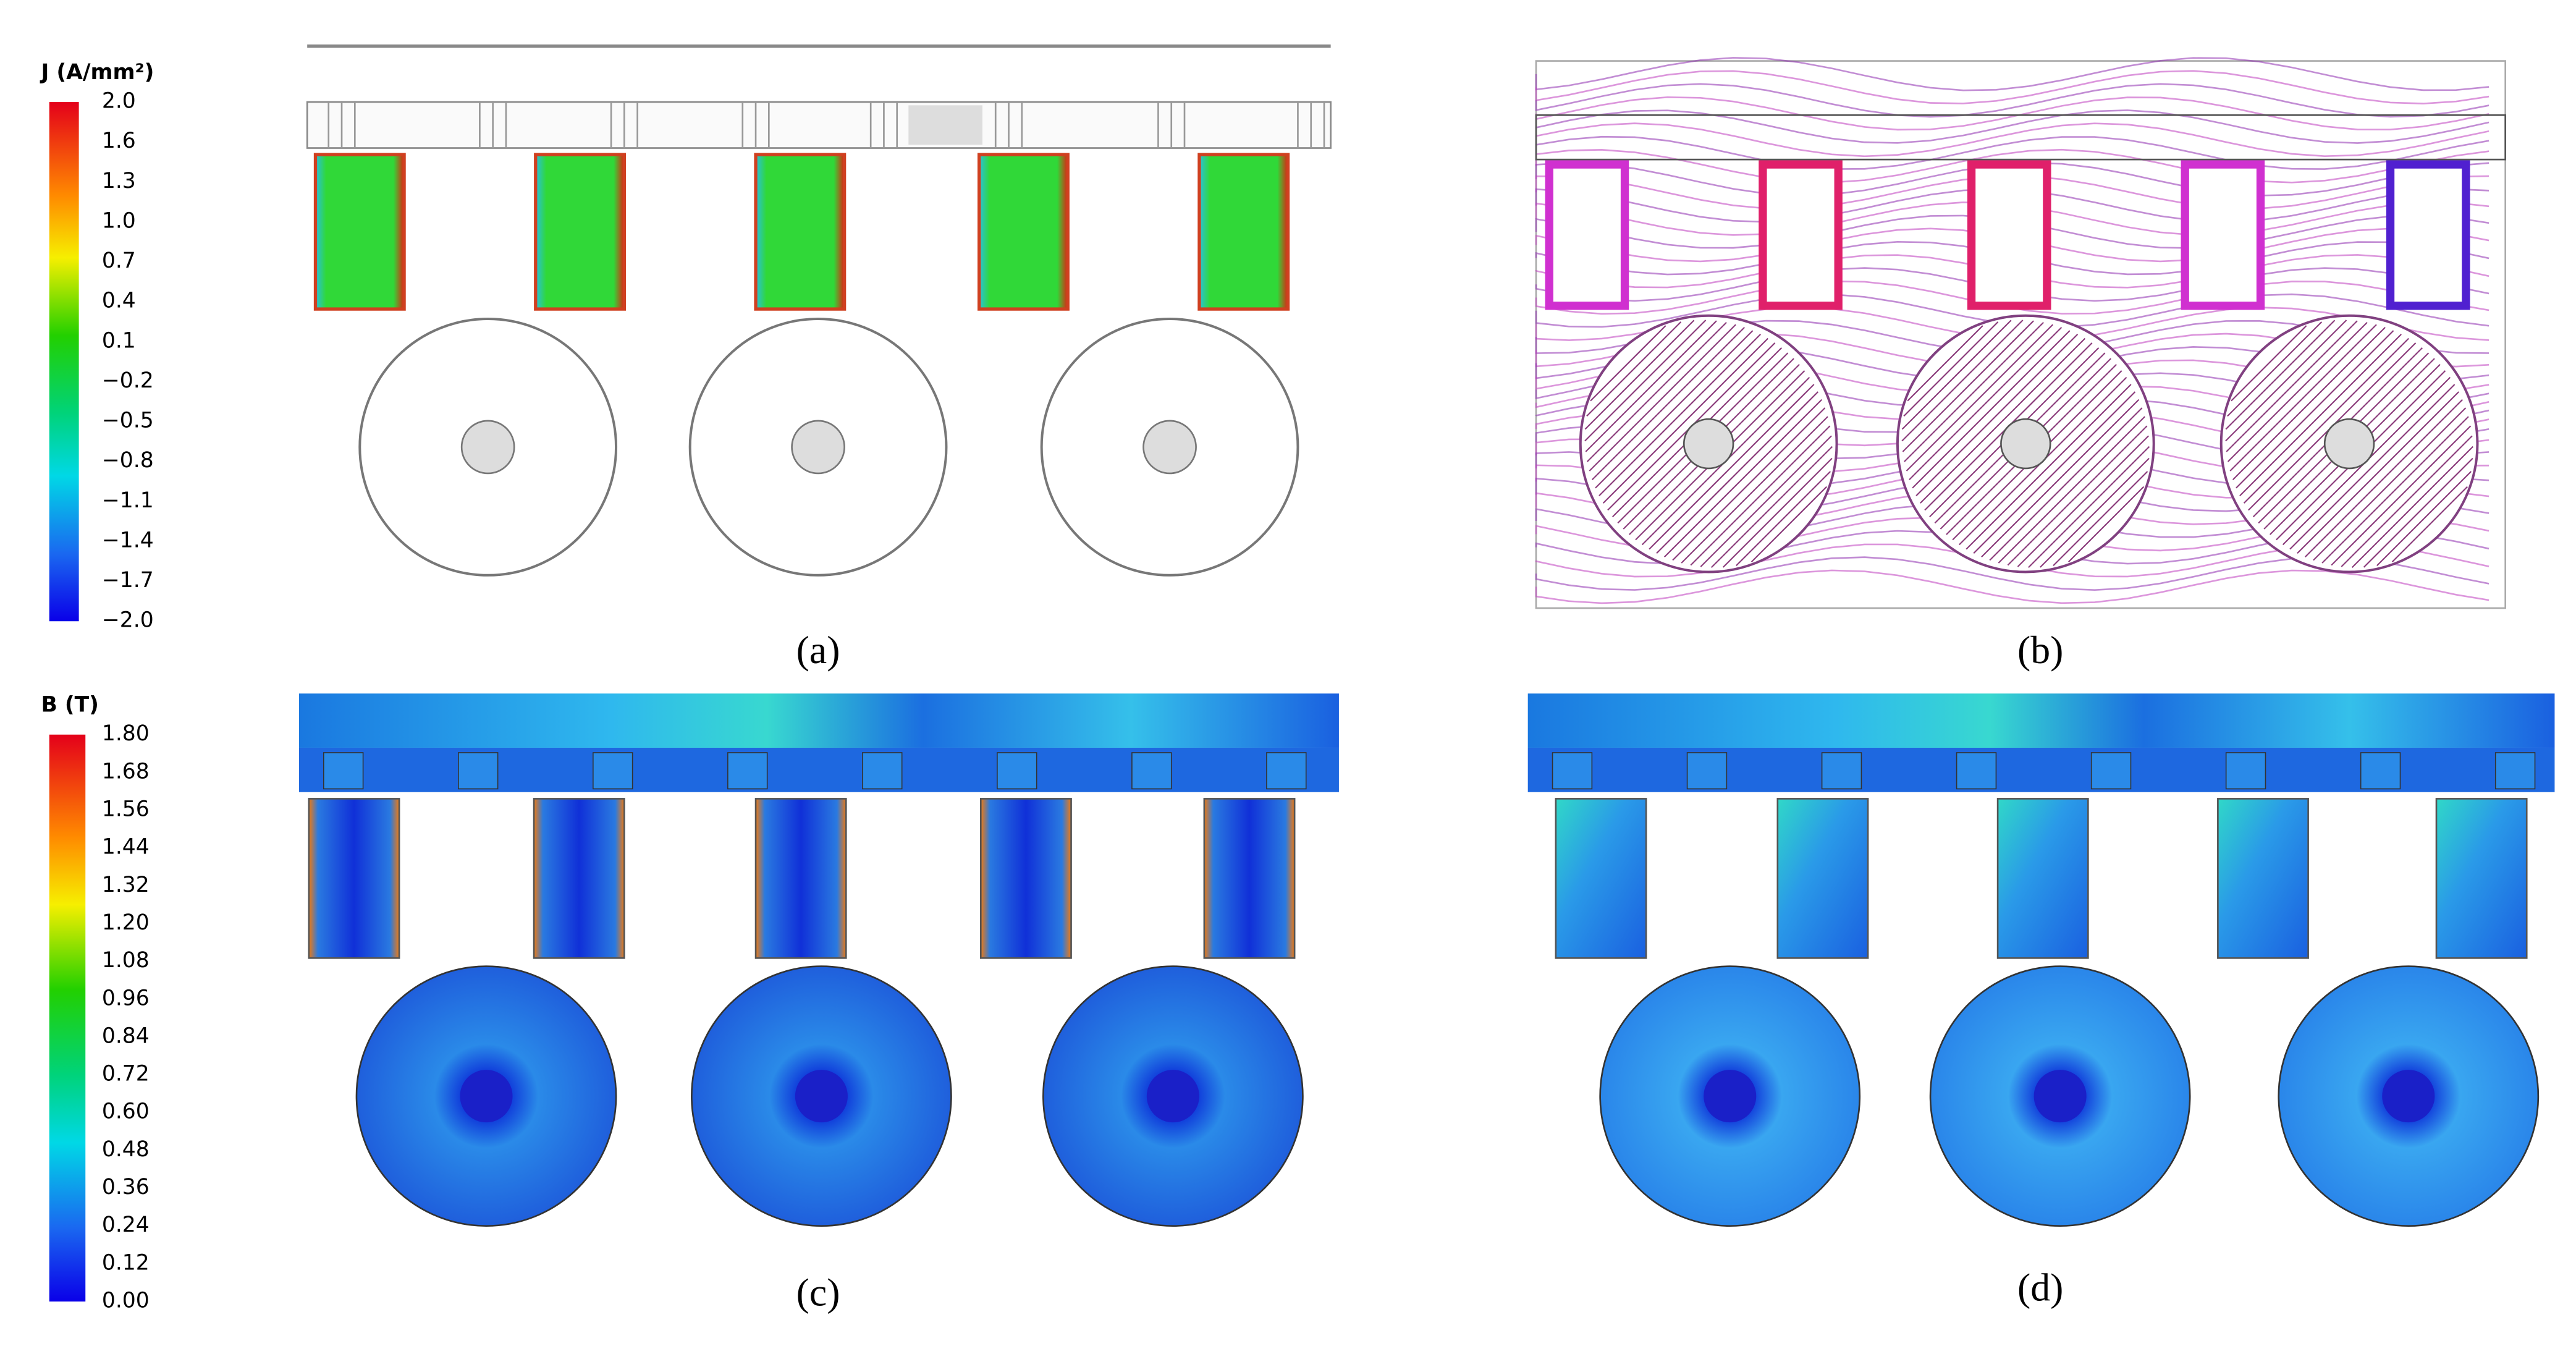  What do you see at coordinates (126, 771) in the screenshot?
I see `colorbar-tick-label: 1.68` at bounding box center [126, 771].